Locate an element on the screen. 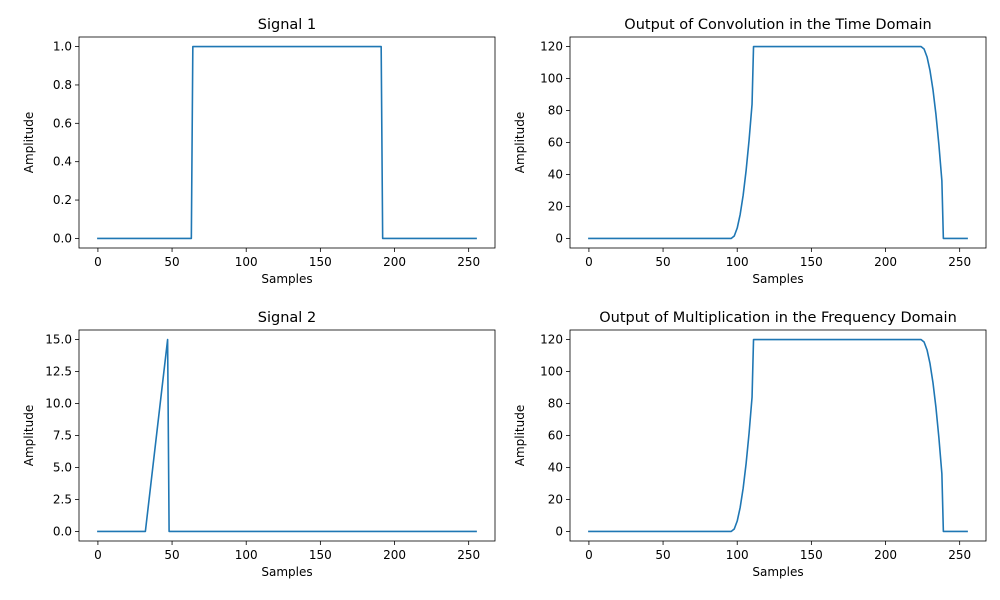 The width and height of the screenshot is (1000, 600). y-tick-label: 10.0 is located at coordinates (58, 404).